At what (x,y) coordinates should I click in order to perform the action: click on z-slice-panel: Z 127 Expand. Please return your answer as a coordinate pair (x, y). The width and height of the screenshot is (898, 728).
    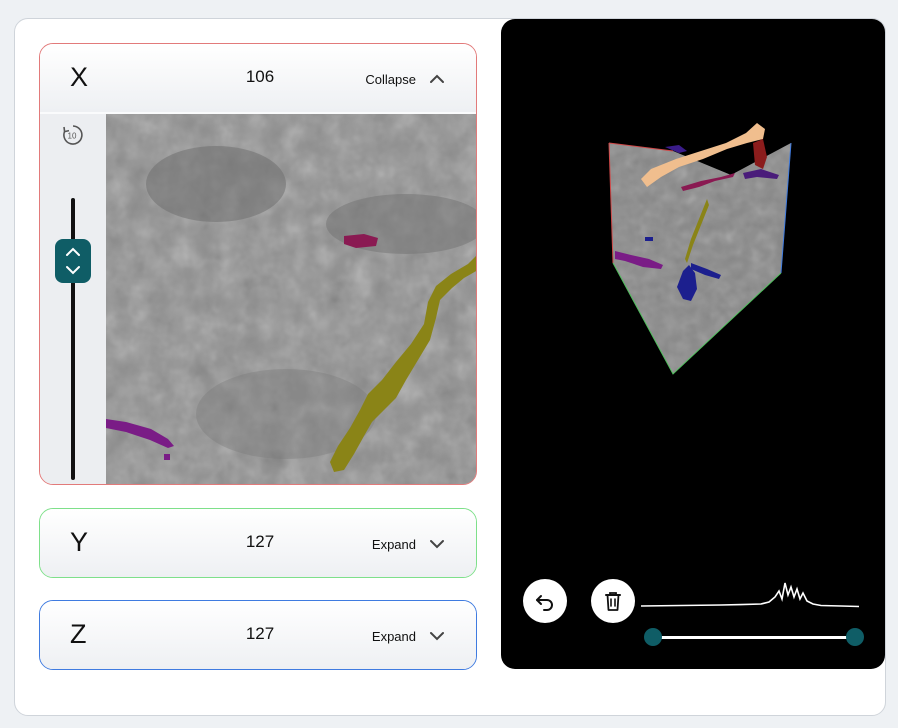
    Looking at the image, I should click on (258, 635).